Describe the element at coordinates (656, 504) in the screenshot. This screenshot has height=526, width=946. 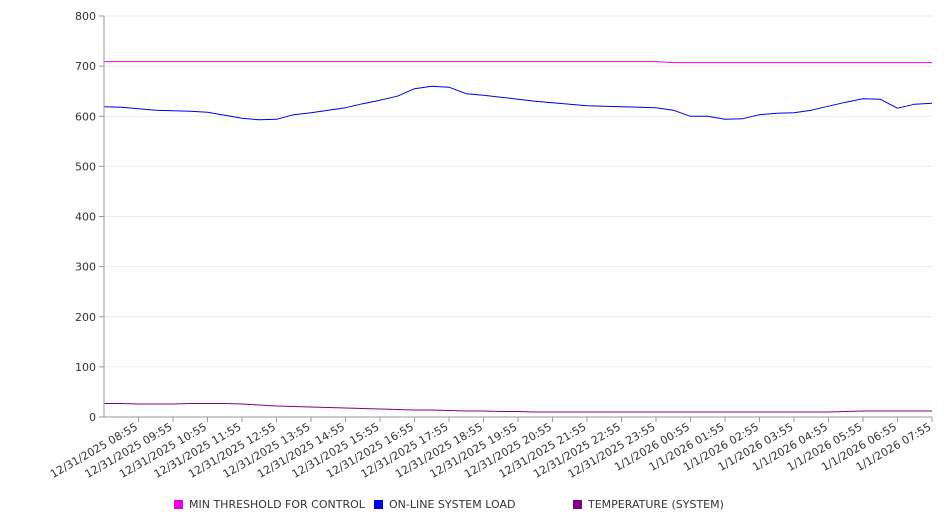
I see `legend-label-temperature: TEMPERATURE (SYSTEM)` at that location.